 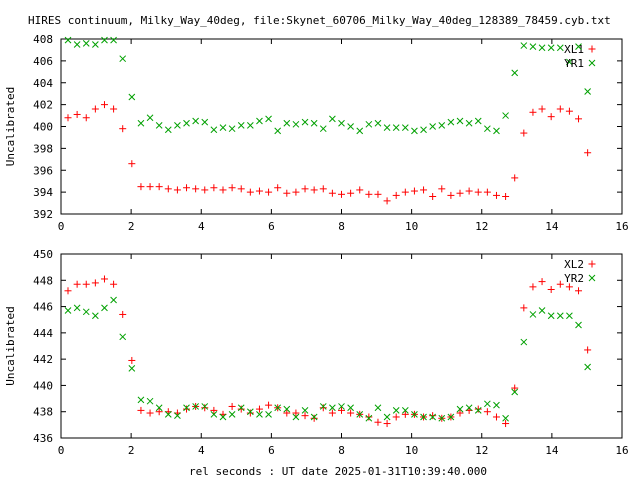 What do you see at coordinates (43, 254) in the screenshot?
I see `y-tick-label: 450` at bounding box center [43, 254].